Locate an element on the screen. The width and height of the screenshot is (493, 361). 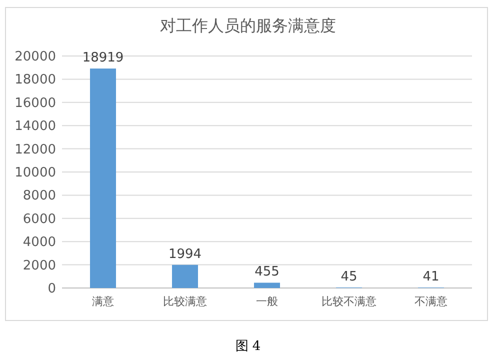
data-label: 1994 is located at coordinates (185, 254).